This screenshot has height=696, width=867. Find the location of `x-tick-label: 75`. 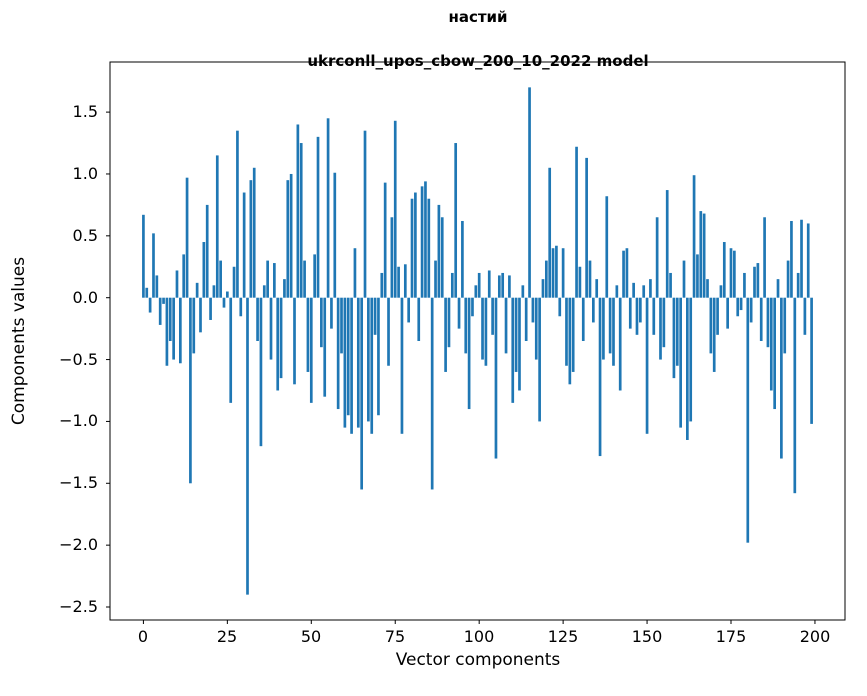

x-tick-label: 75 is located at coordinates (395, 636).